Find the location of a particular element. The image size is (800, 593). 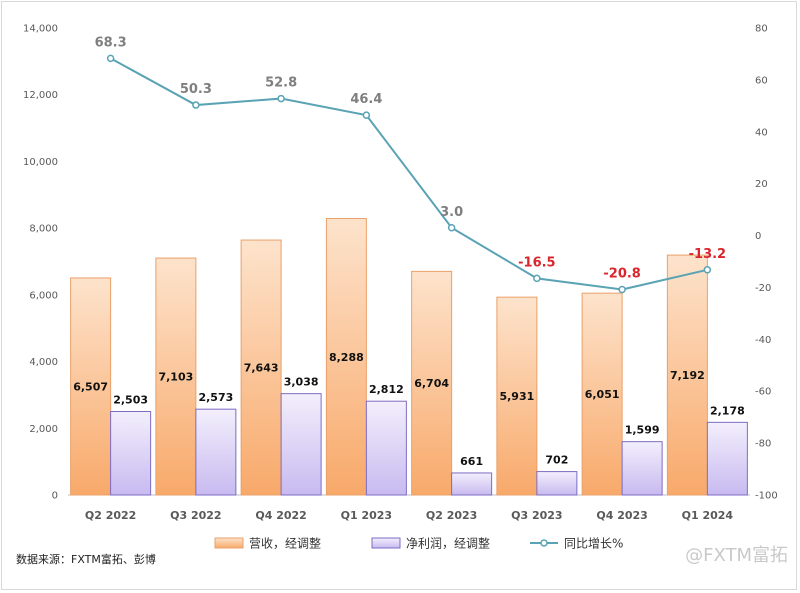

right-axis-tick-label: 60 is located at coordinates (761, 80).